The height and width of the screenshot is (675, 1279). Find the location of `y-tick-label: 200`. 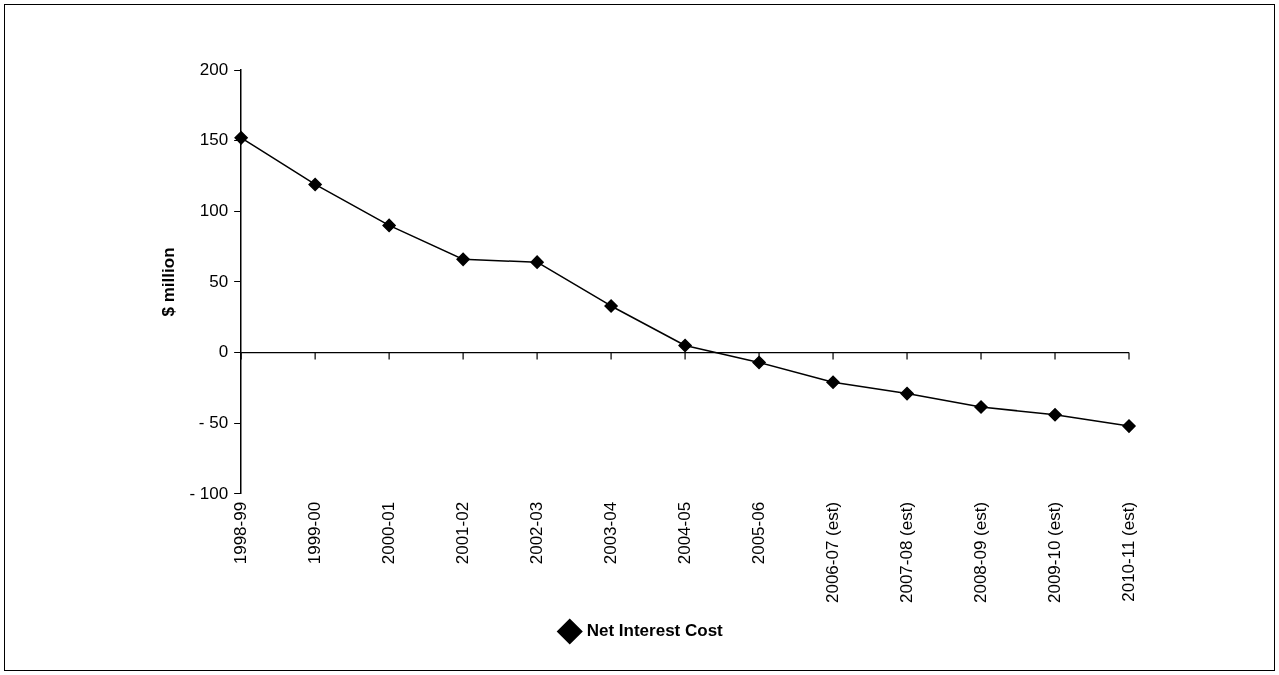

y-tick-label: 200 is located at coordinates (214, 69).